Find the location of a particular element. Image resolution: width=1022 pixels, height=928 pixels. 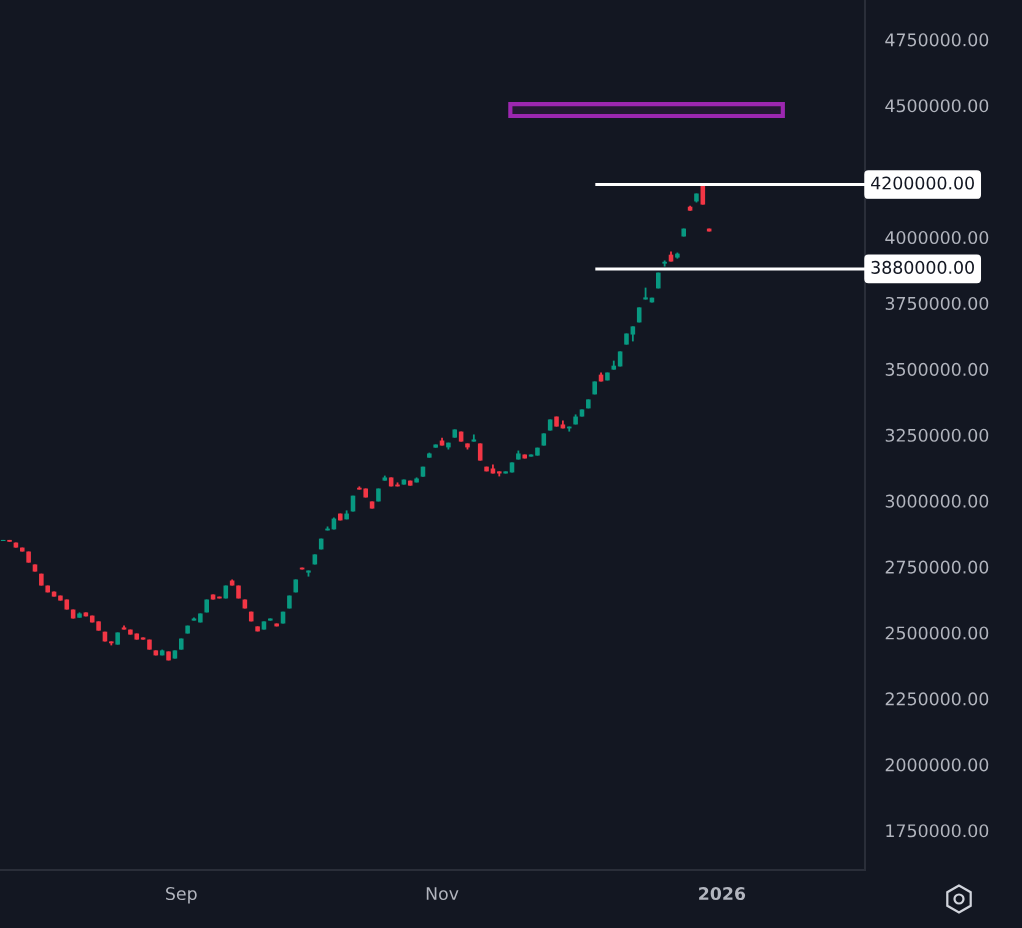

y-tick-label: 1750000.00 is located at coordinates (937, 831).